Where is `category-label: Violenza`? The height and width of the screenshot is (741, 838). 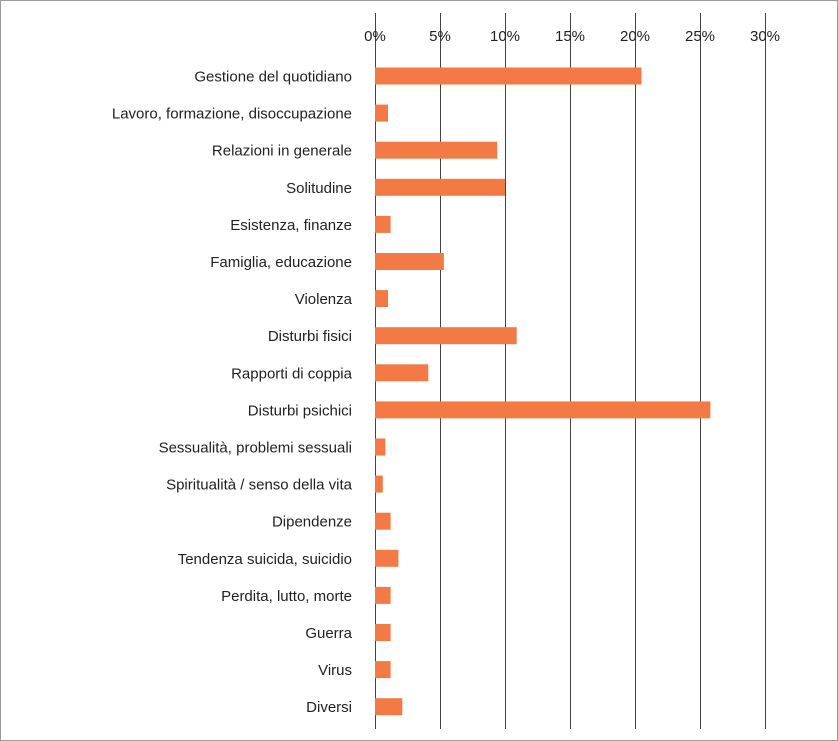 category-label: Violenza is located at coordinates (324, 299).